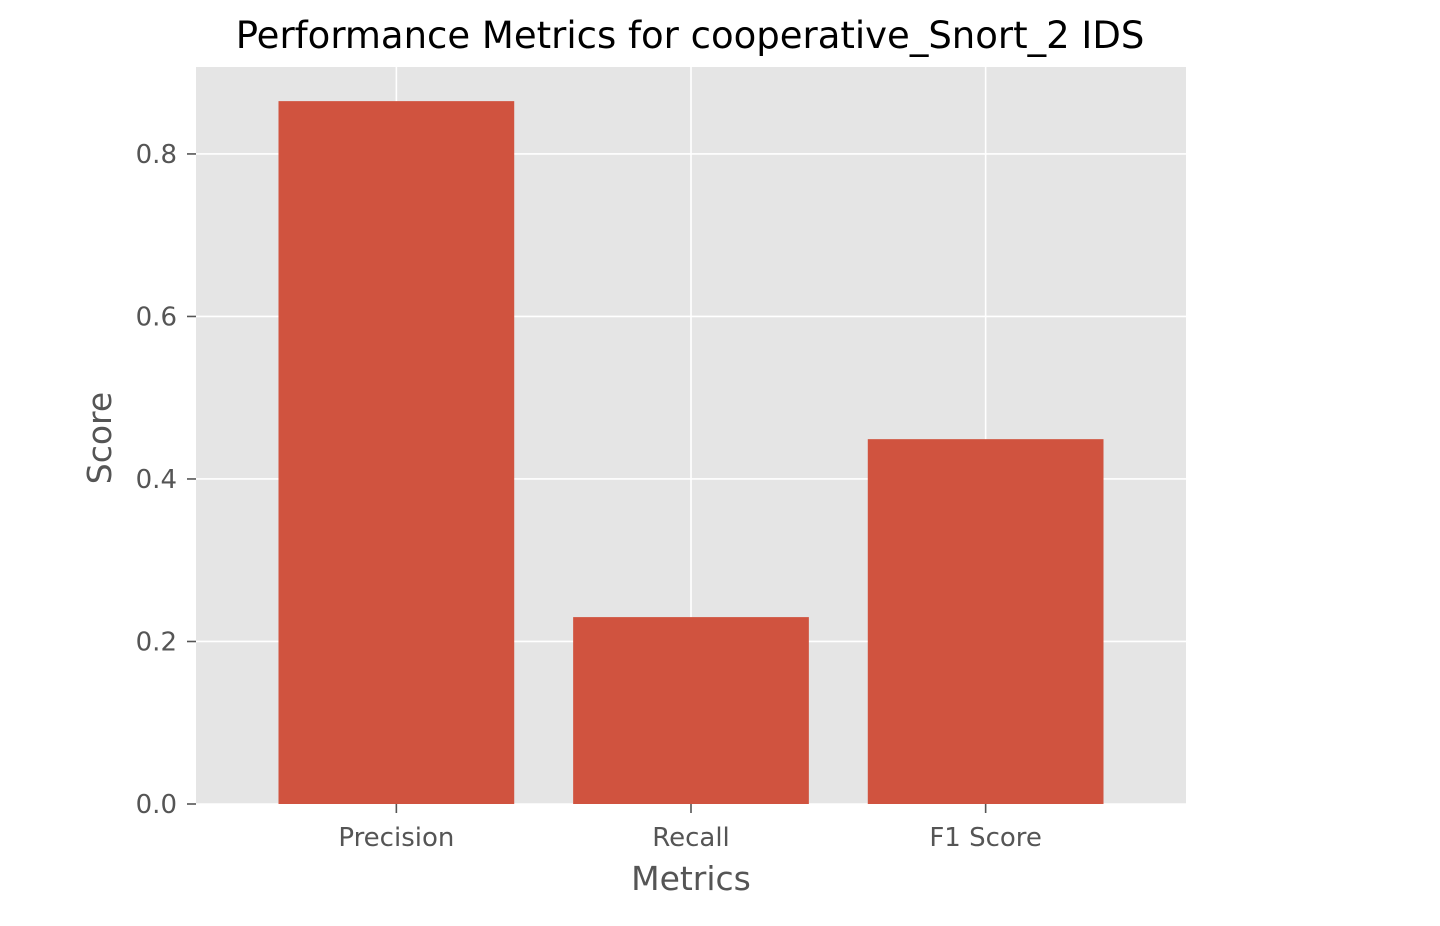 The height and width of the screenshot is (926, 1440). I want to click on y-tick-label: 0.6, so click(156, 317).